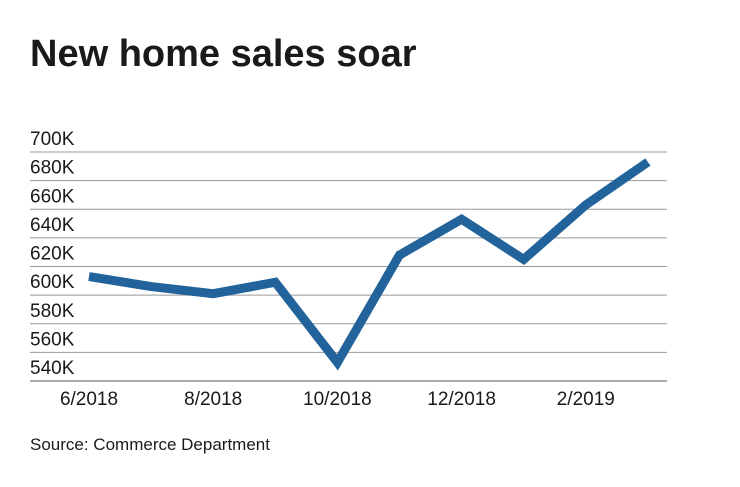  What do you see at coordinates (52, 196) in the screenshot?
I see `y-tick-label: 660K` at bounding box center [52, 196].